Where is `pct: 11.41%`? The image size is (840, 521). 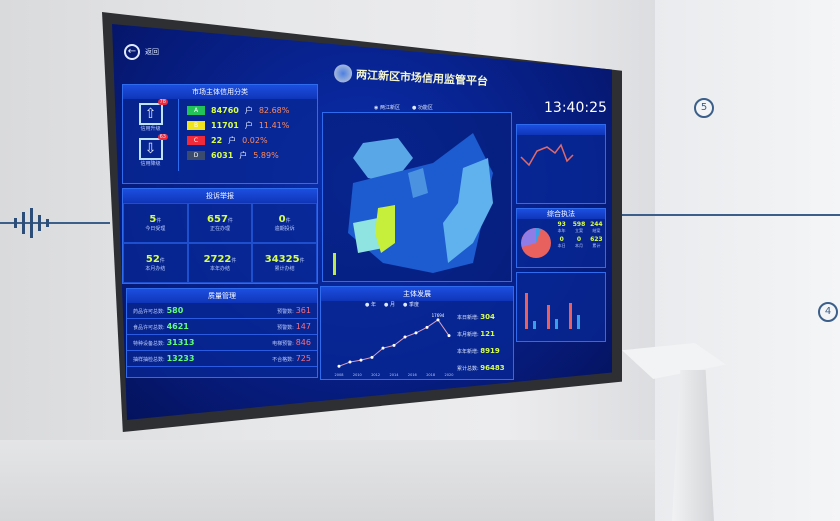
pct: 11.41% is located at coordinates (274, 125).